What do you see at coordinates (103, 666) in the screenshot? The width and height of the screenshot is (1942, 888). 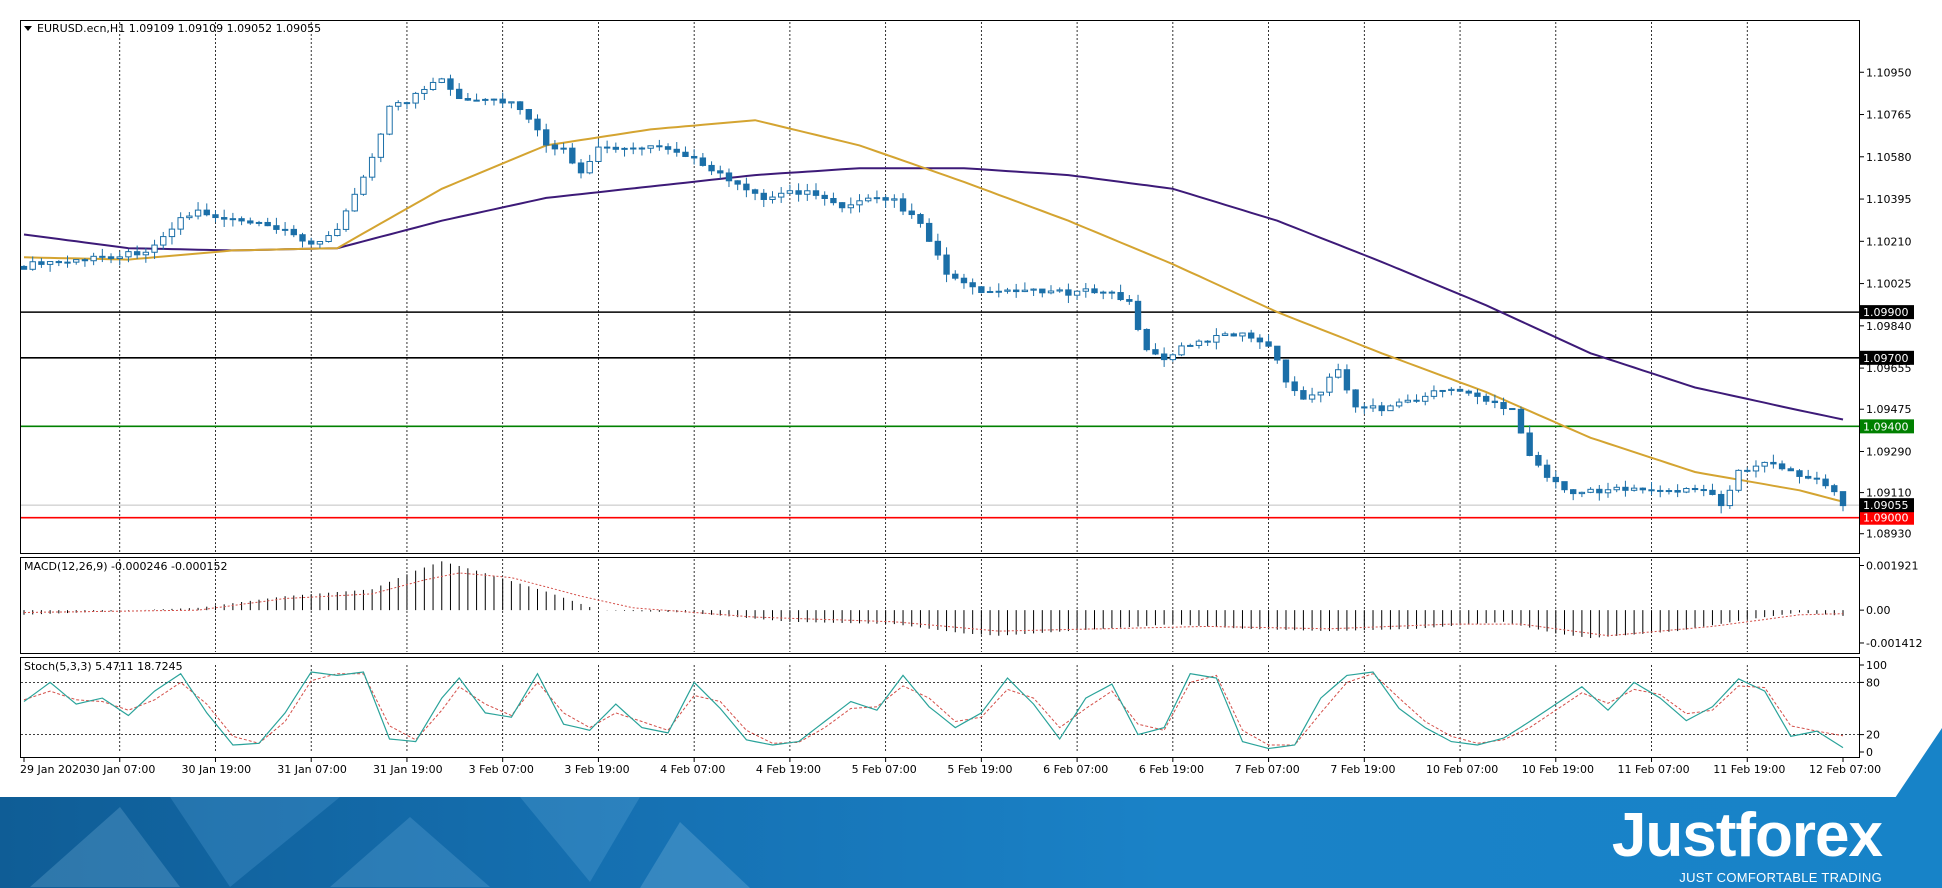 I see `stoch-label: Stoch(5,3,3) 5.4711 18.7245` at bounding box center [103, 666].